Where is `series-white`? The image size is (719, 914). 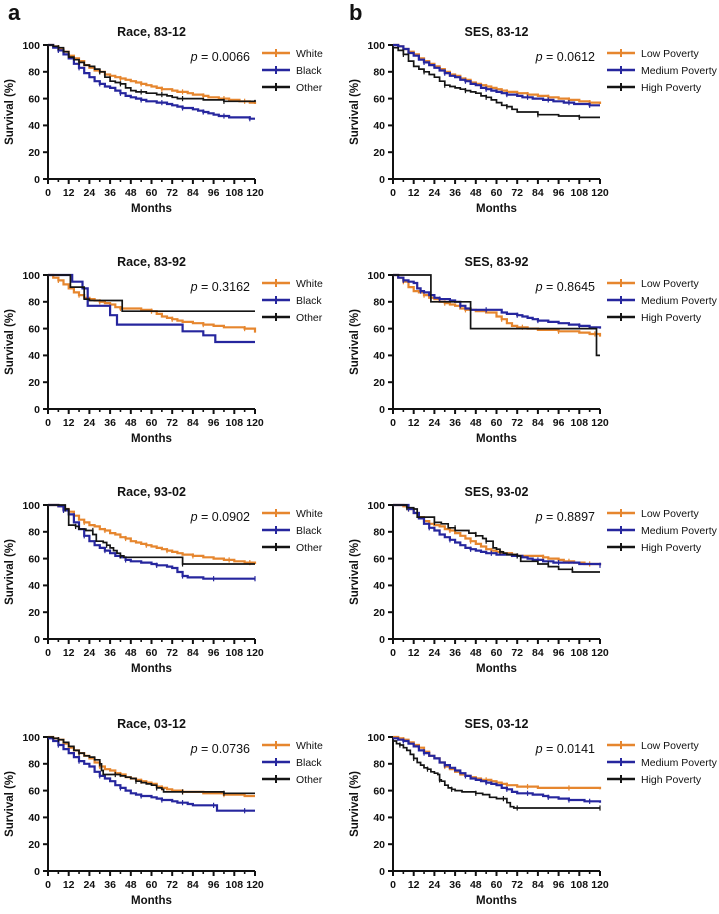
series-white is located at coordinates (152, 73).